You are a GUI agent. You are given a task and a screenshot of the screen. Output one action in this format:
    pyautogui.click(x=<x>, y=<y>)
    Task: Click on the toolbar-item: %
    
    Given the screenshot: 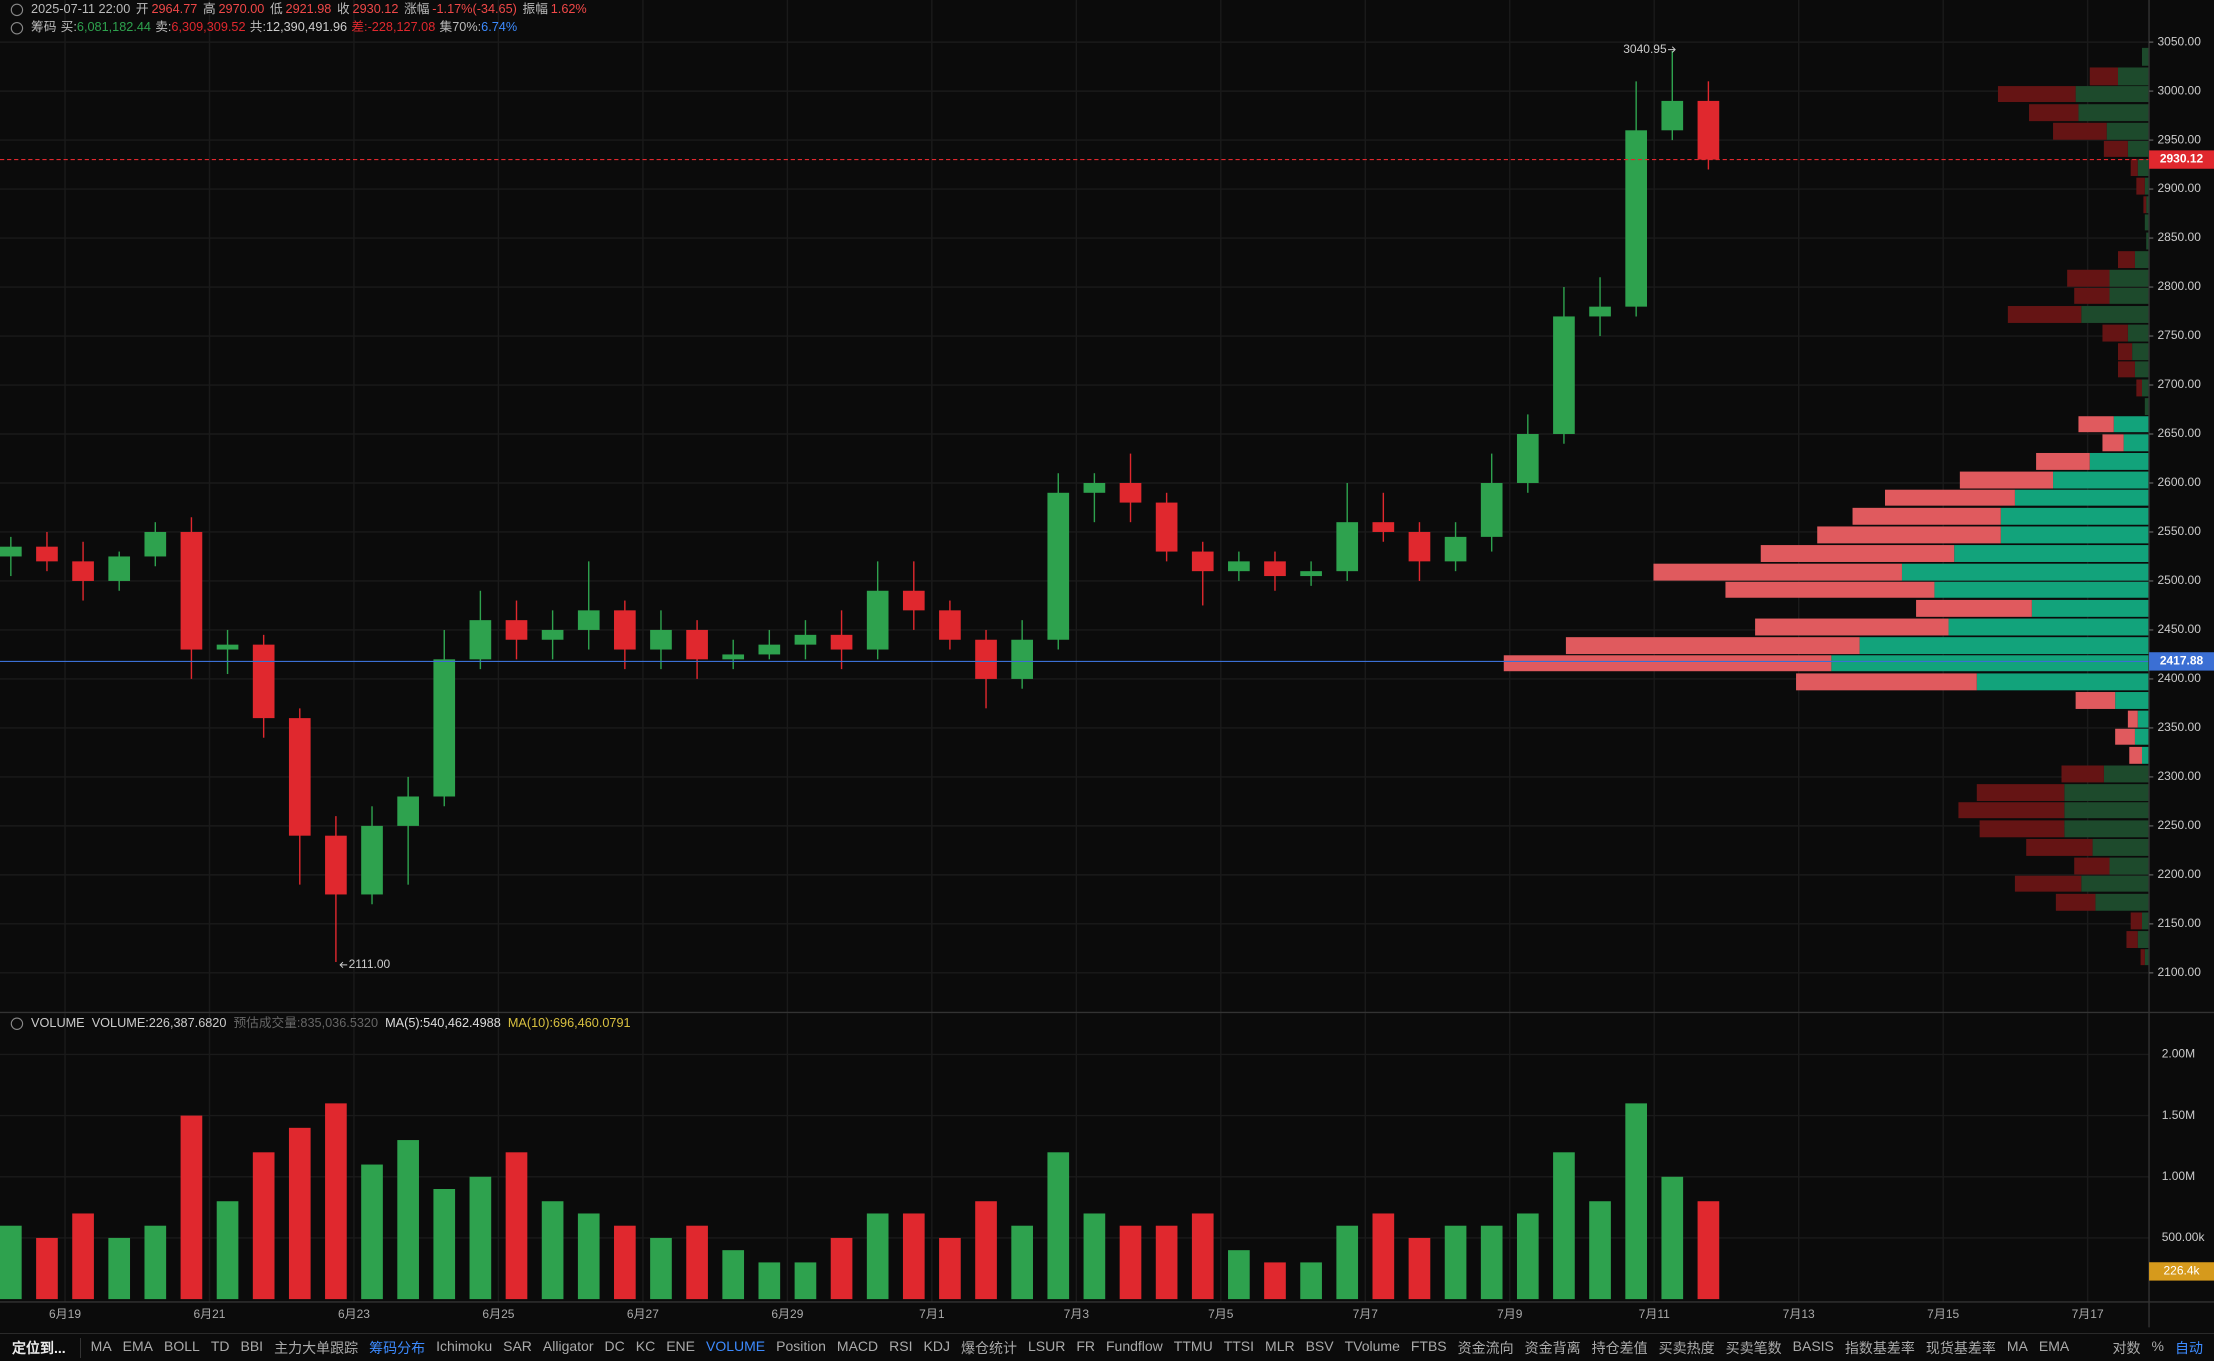 What is the action you would take?
    pyautogui.click(x=2157, y=1345)
    